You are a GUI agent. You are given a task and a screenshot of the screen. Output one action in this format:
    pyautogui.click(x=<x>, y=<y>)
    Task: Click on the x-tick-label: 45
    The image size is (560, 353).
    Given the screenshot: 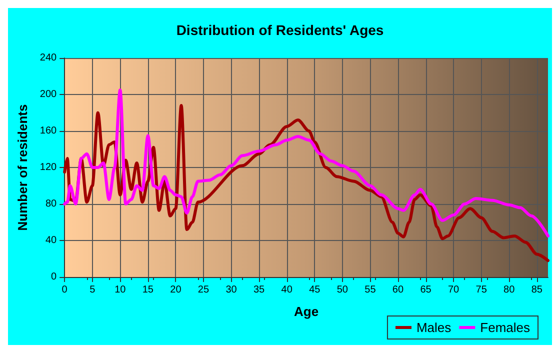 What is the action you would take?
    pyautogui.click(x=315, y=290)
    